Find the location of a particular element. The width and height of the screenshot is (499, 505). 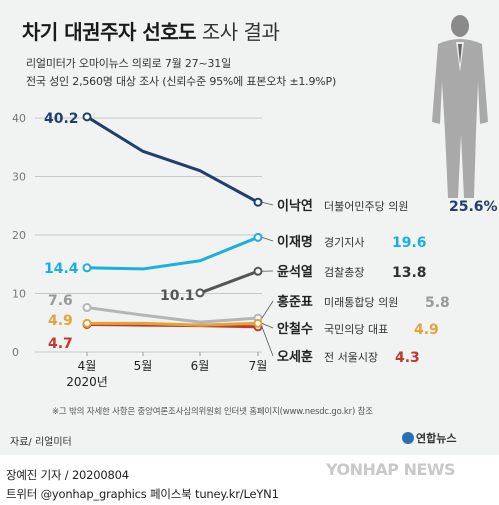

start-value-label-0: 40.2 is located at coordinates (61, 119).